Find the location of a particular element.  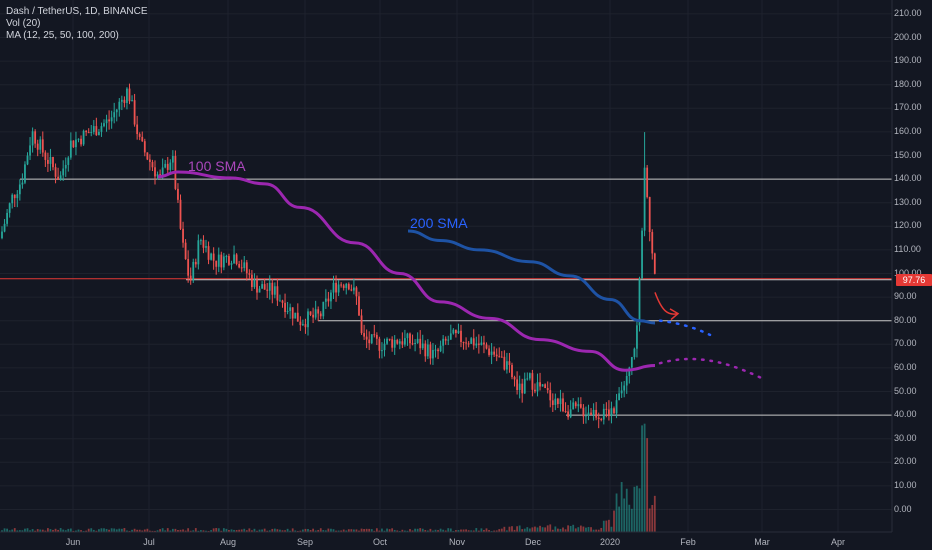

price-tick-label: 200.00 is located at coordinates (908, 36).